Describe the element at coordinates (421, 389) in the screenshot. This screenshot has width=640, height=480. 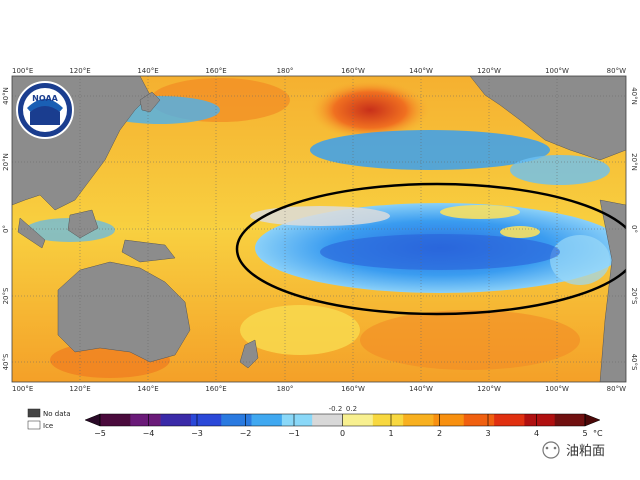
I see `bottom-lon-label: 140°W` at that location.